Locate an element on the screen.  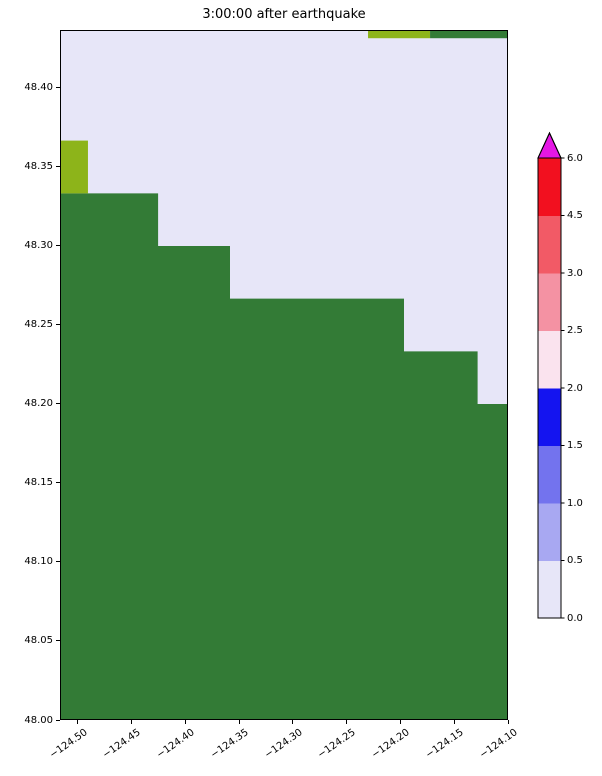
x-tick-label: −124.25 is located at coordinates (337, 744).